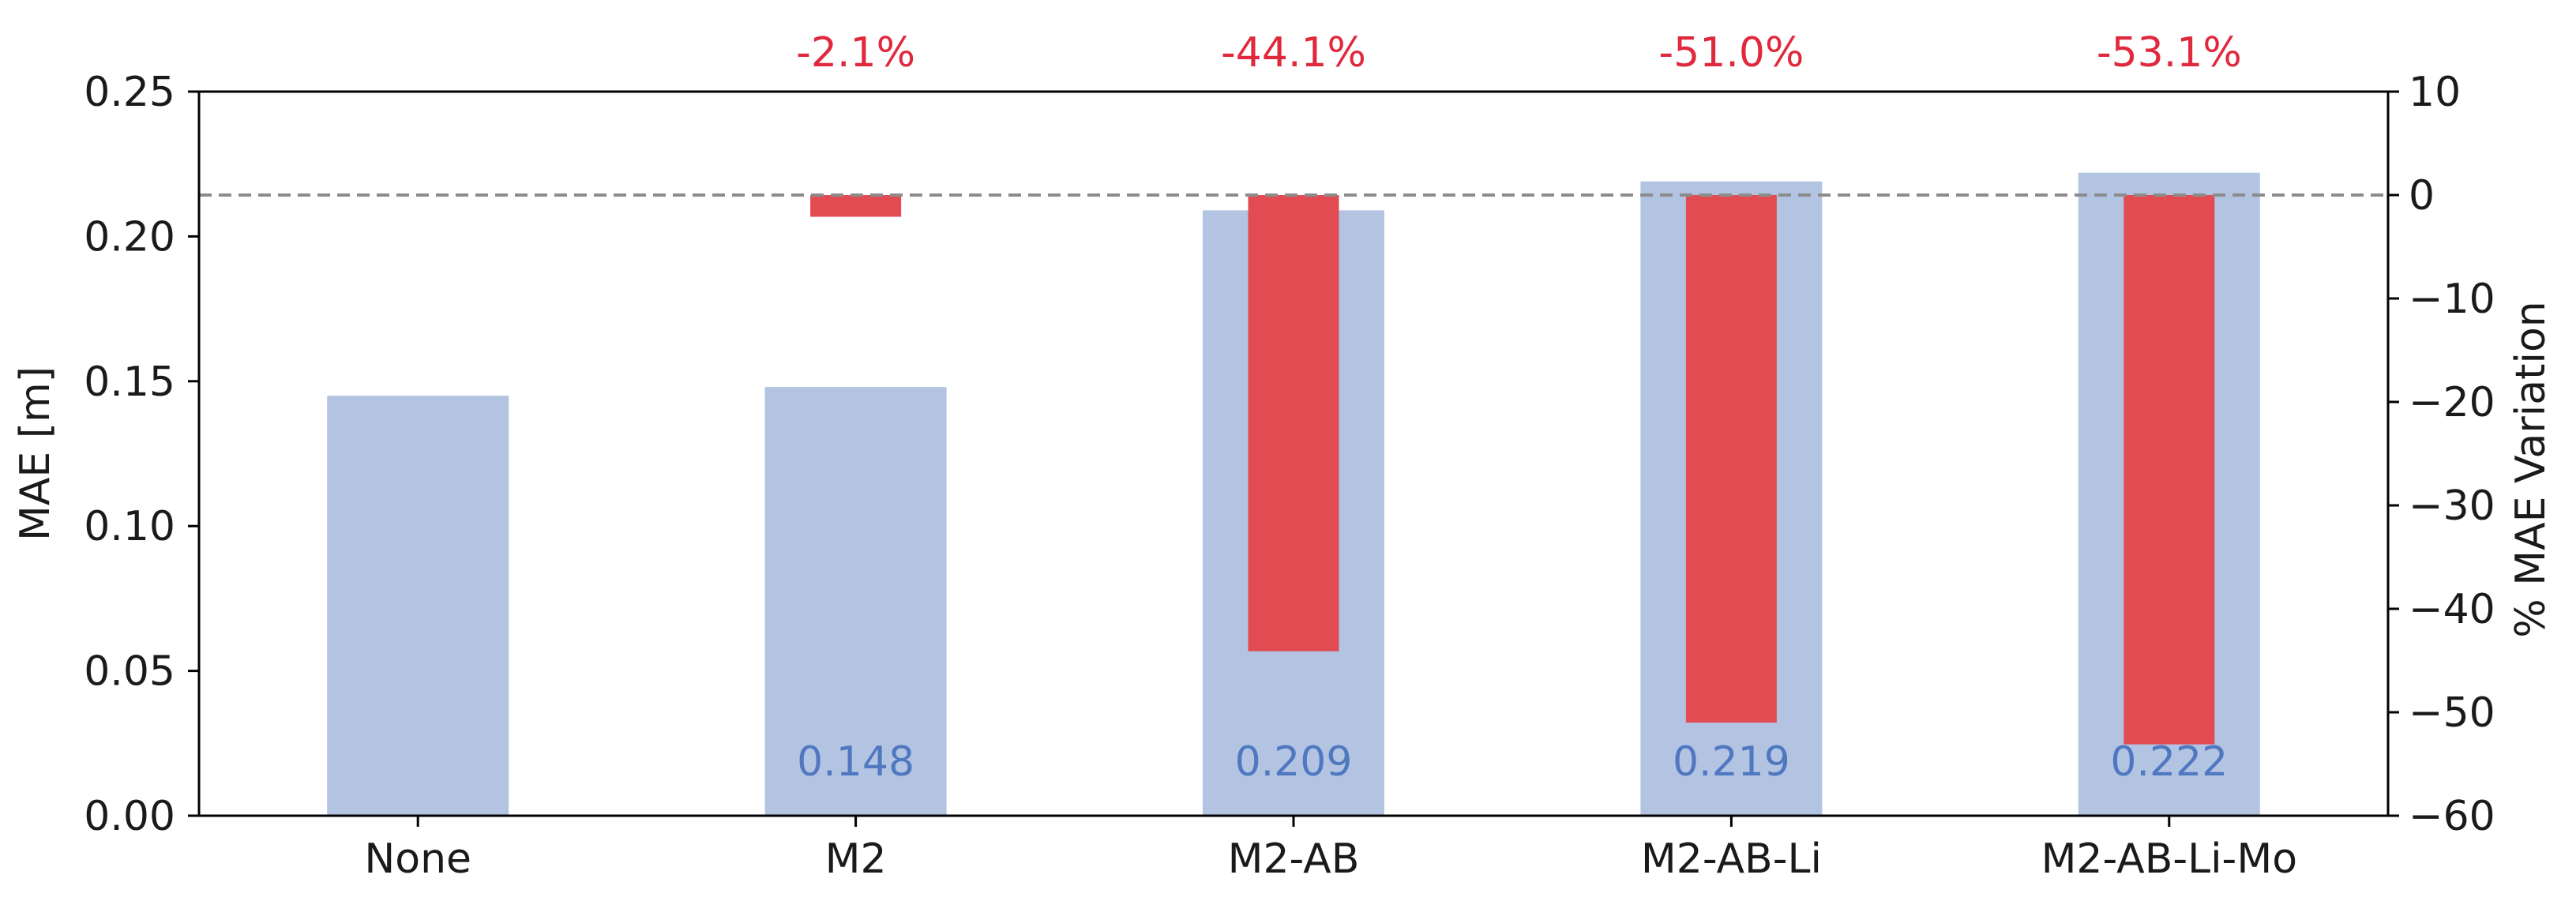 This screenshot has height=901, width=2576. Describe the element at coordinates (856, 206) in the screenshot. I see `variation-bar-m2` at that location.